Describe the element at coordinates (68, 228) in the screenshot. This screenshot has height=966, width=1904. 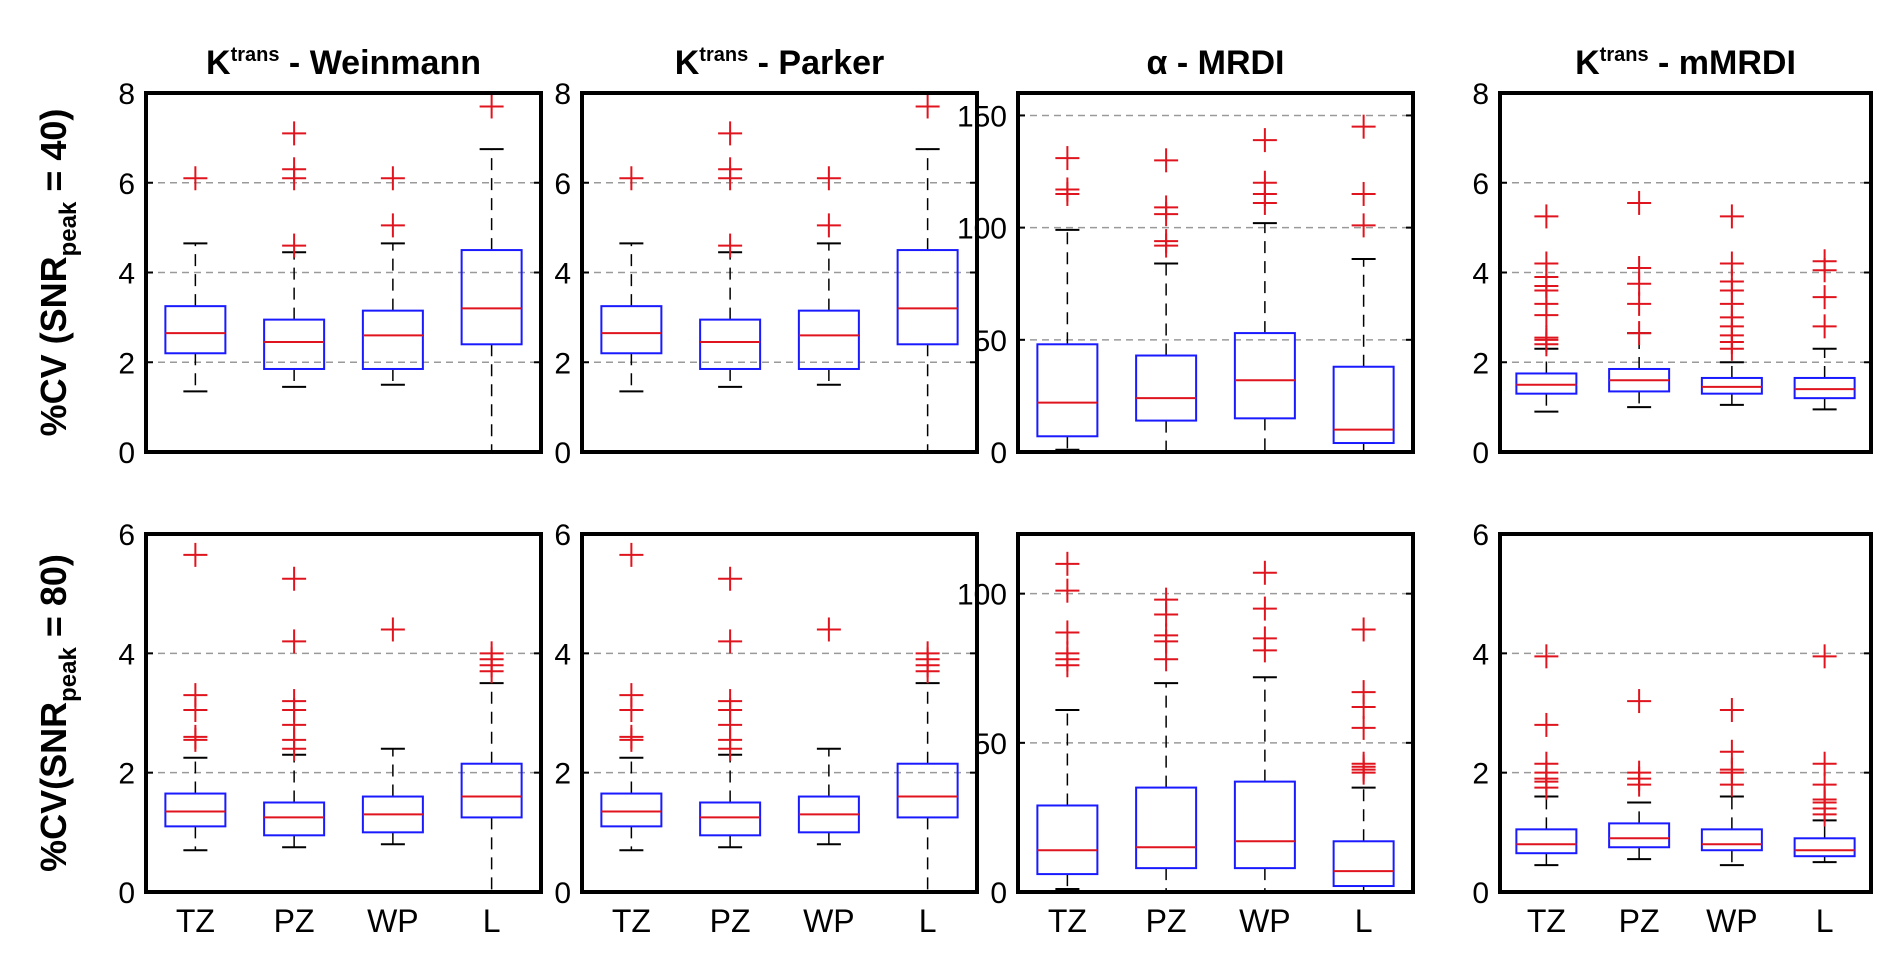
I see `row-label-subscript: peak` at that location.